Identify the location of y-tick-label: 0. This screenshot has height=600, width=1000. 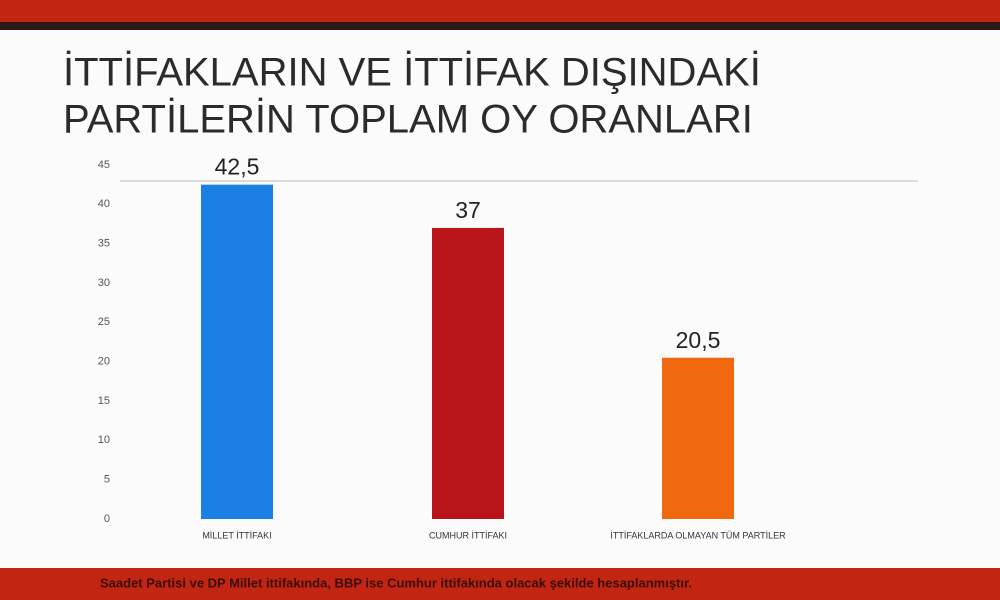
(107, 519).